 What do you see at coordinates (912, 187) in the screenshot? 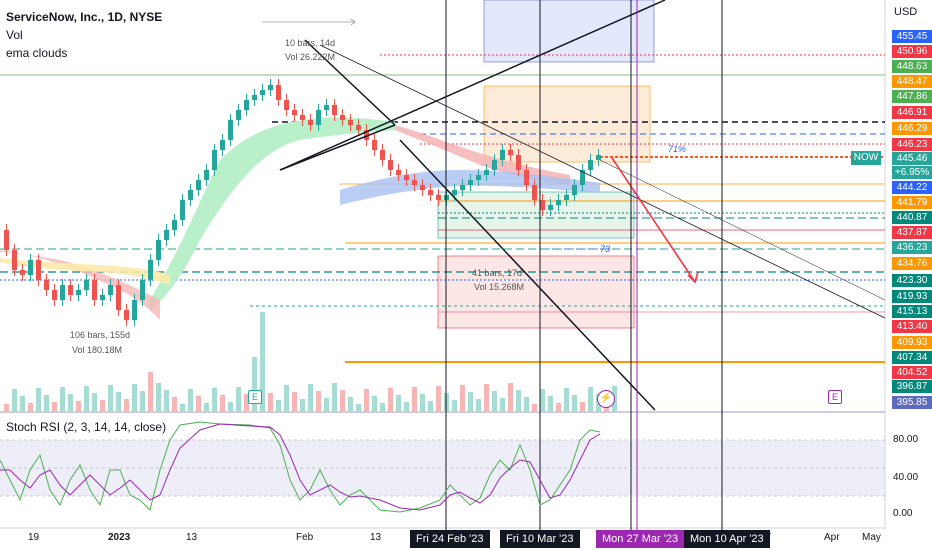
I see `price-tag: 444.22` at bounding box center [912, 187].